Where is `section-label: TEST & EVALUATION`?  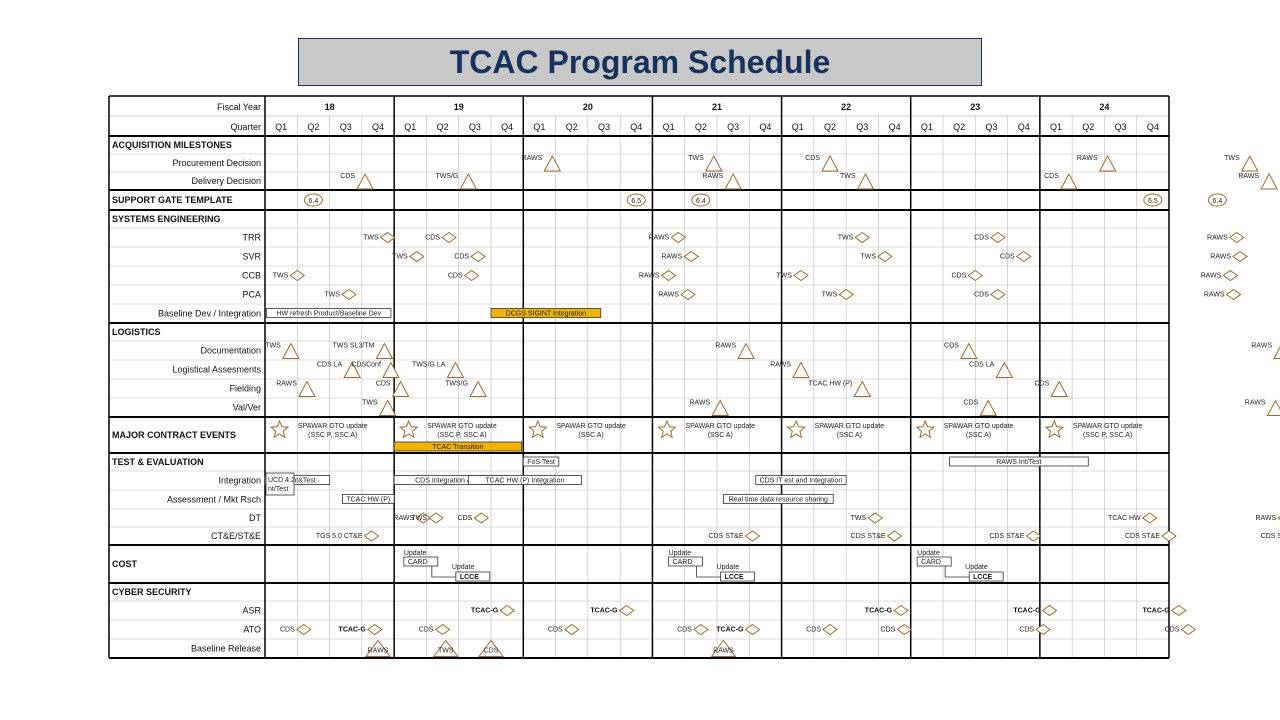 section-label: TEST & EVALUATION is located at coordinates (158, 462).